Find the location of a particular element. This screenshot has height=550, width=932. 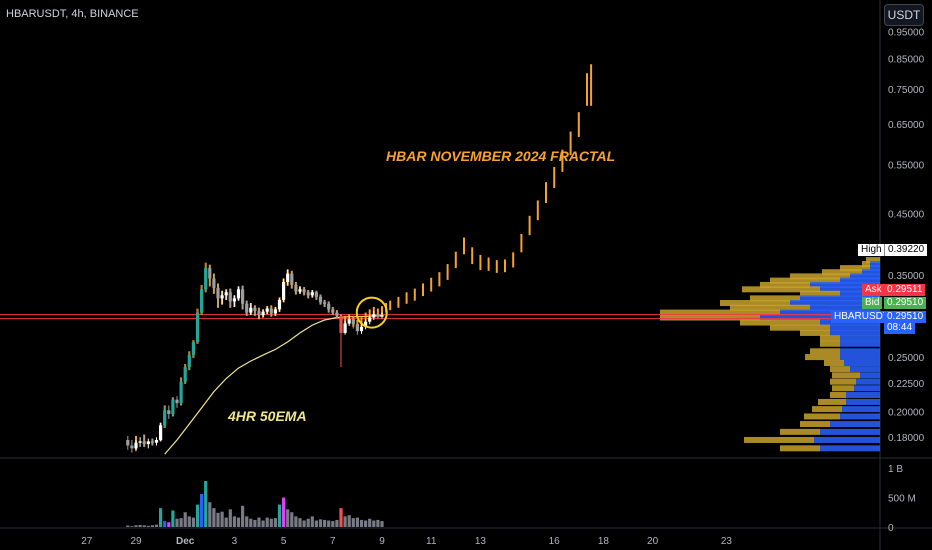

volume-tick-label: 500 M is located at coordinates (902, 499).